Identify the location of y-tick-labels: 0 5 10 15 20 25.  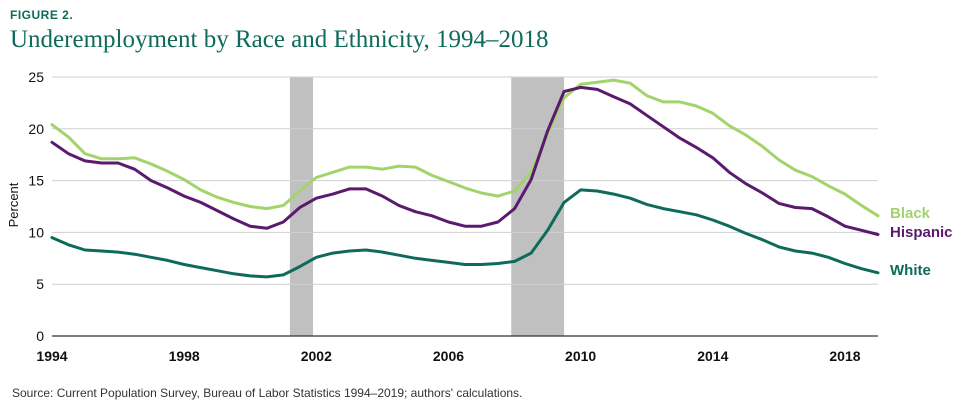
(36, 206).